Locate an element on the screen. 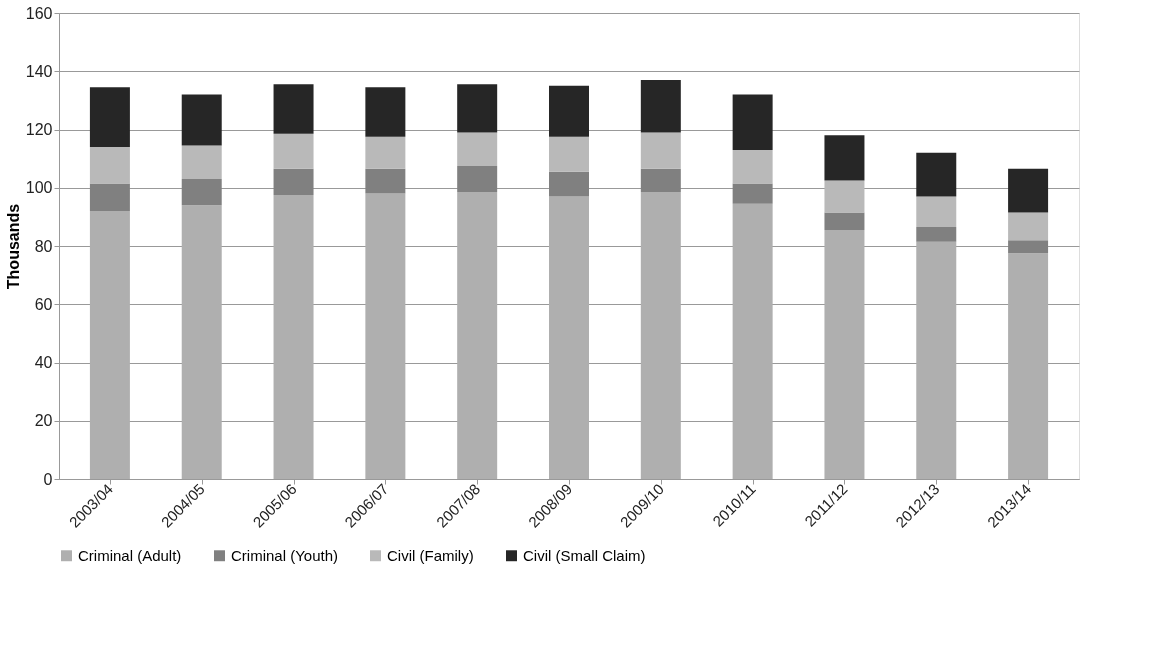 This screenshot has width=1167, height=652. y-tick-label: 0 is located at coordinates (48, 479).